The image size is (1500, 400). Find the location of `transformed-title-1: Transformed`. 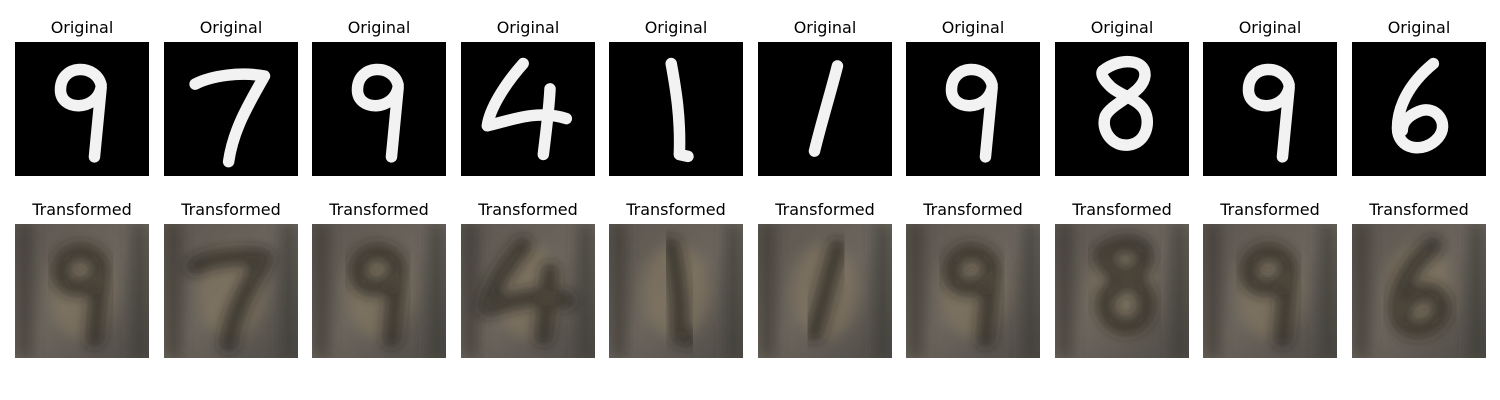

transformed-title-1: Transformed is located at coordinates (82, 209).